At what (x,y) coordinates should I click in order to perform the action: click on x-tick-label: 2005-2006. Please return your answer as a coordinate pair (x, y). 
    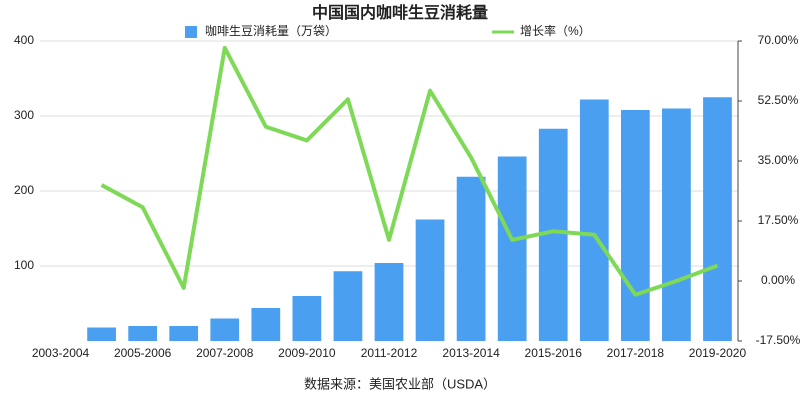
    Looking at the image, I should click on (143, 353).